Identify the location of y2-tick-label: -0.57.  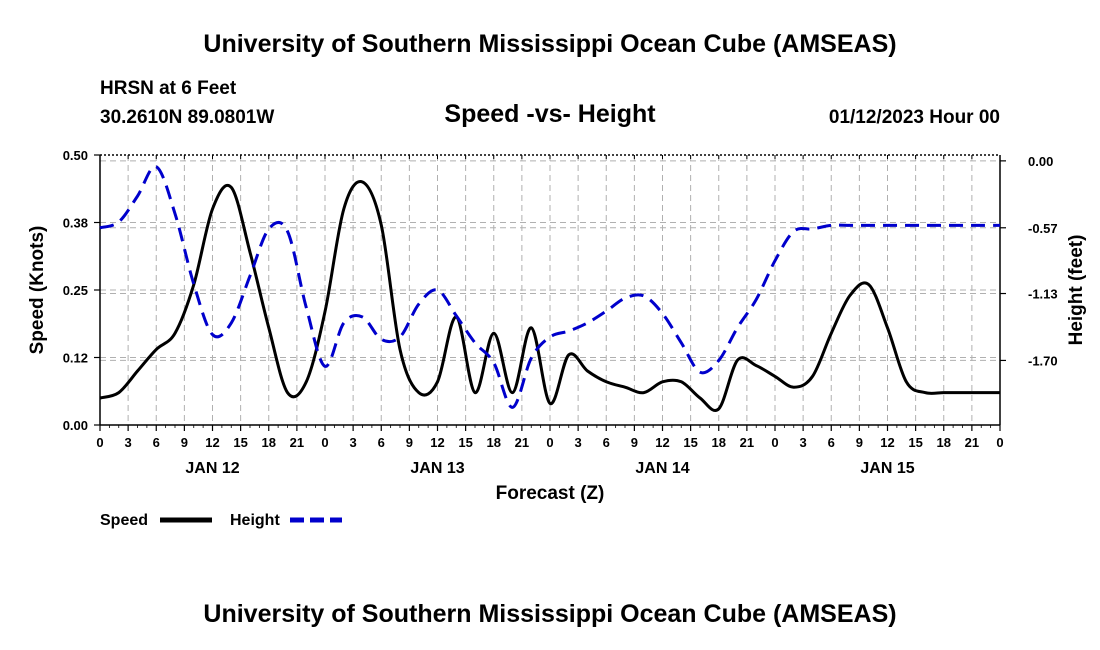
(1043, 228).